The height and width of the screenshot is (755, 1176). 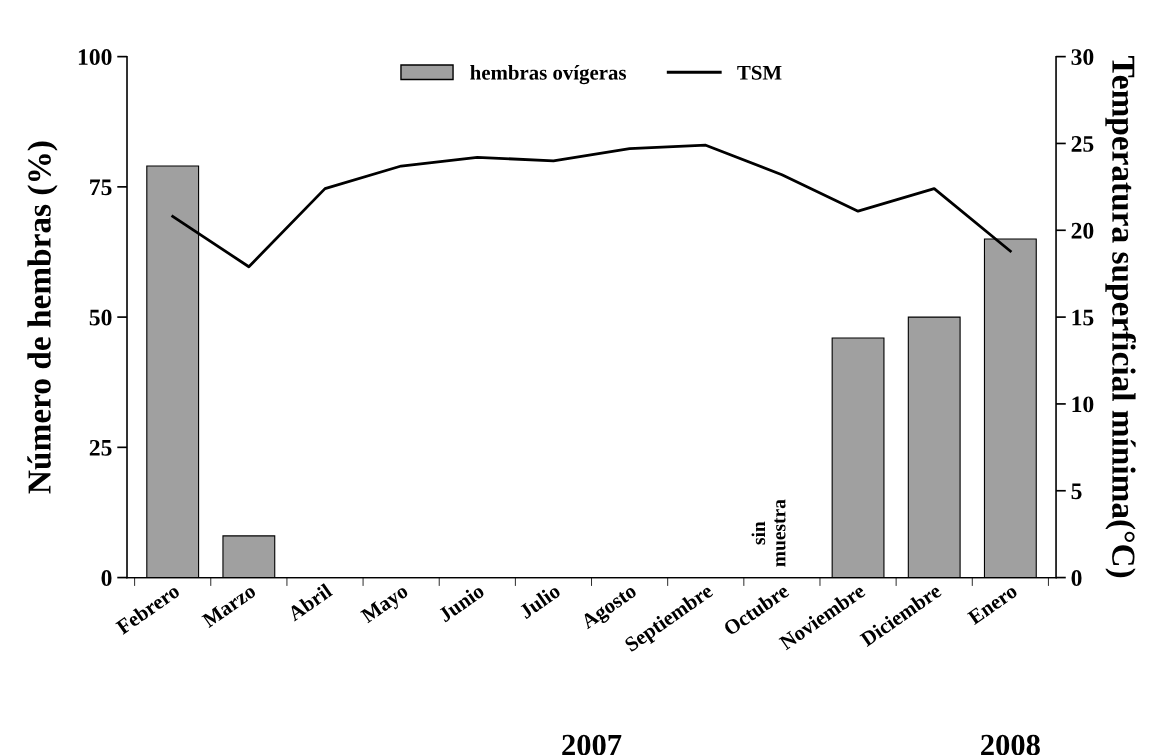 I want to click on y2-tick-label: 15, so click(x=1083, y=317).